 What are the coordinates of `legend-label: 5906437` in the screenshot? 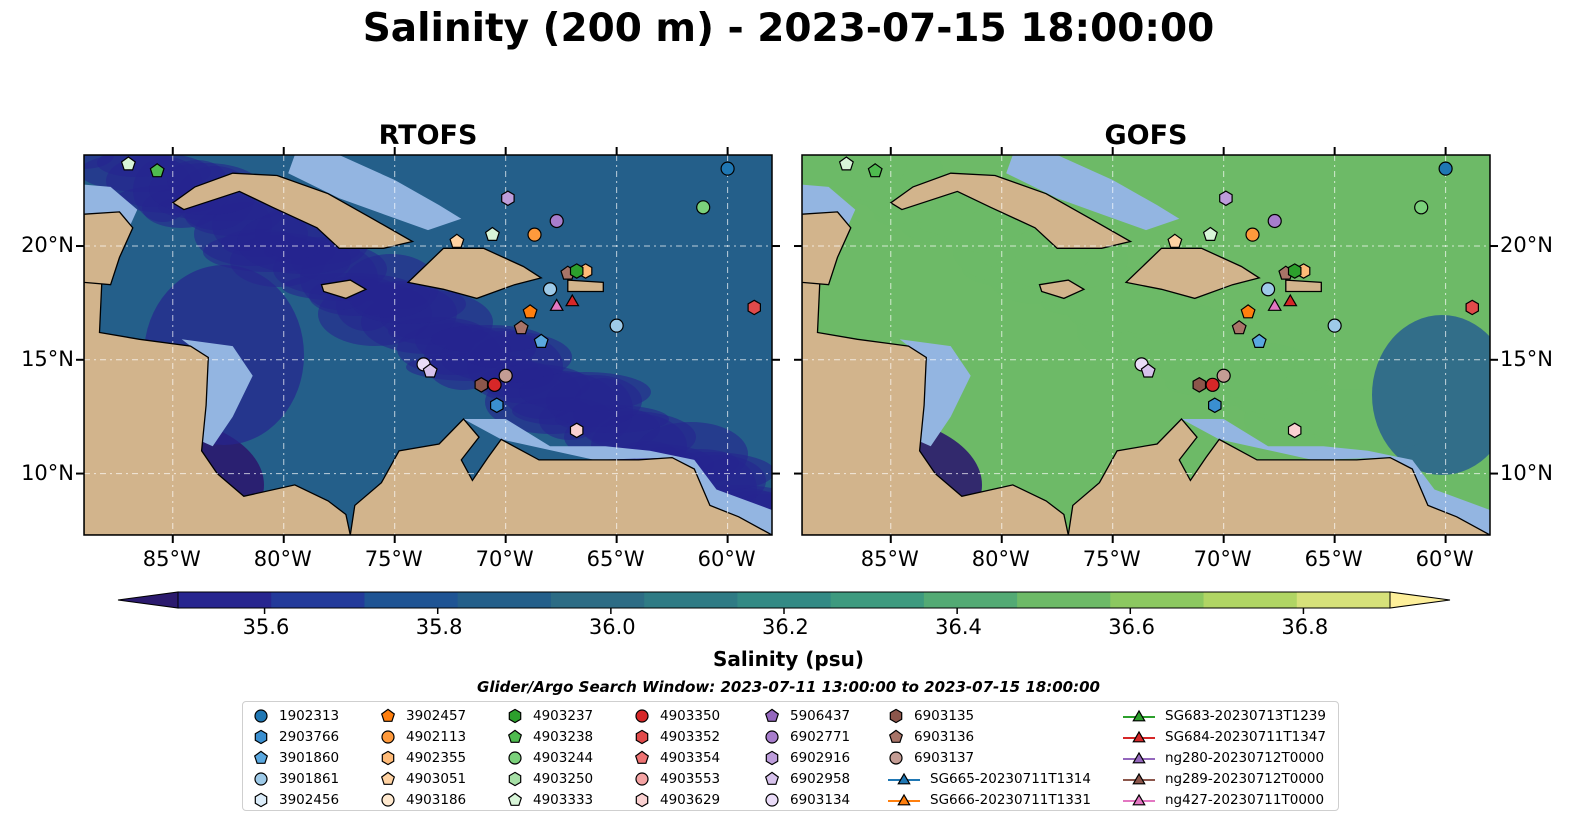 It's located at (820, 715).